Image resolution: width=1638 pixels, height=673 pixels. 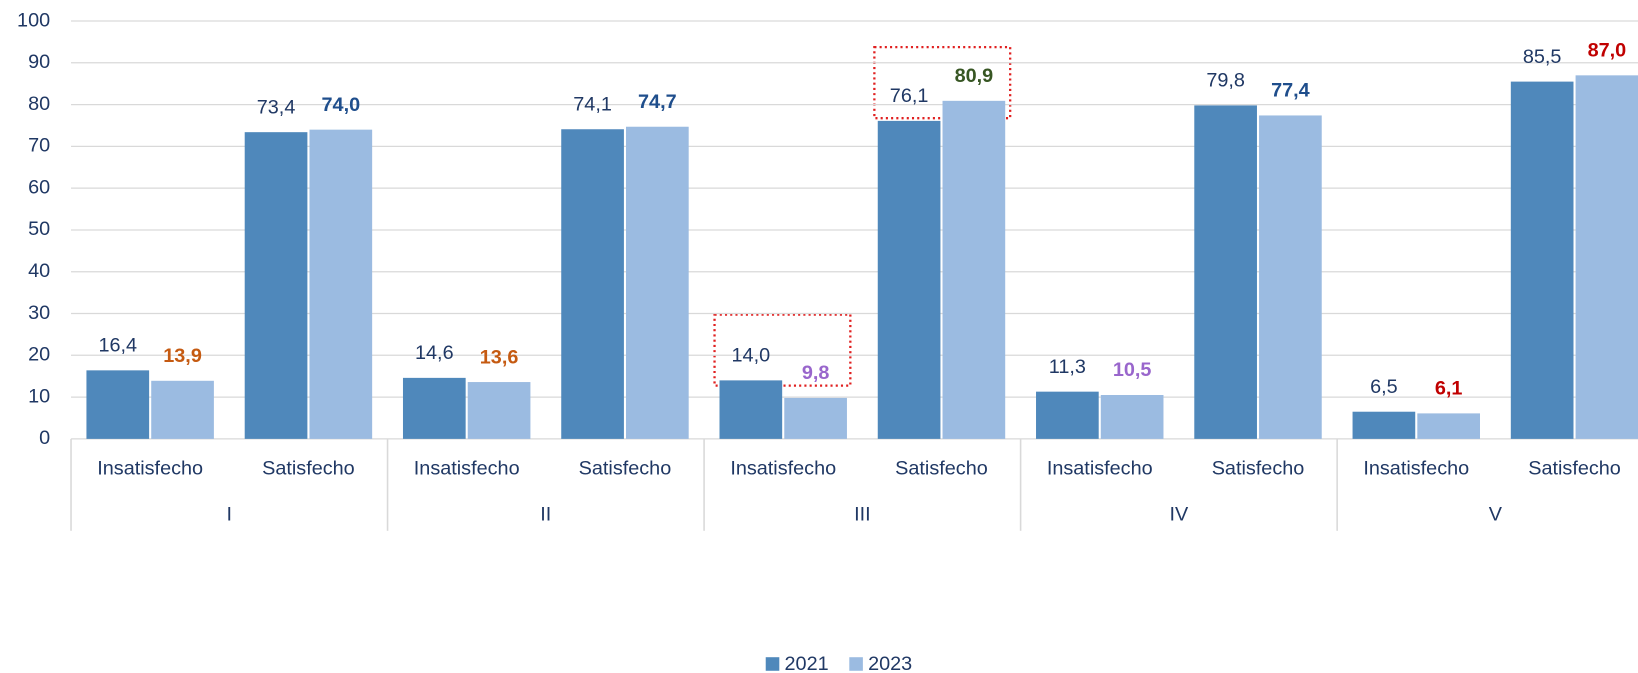 I want to click on value-label: 13,9, so click(x=182, y=356).